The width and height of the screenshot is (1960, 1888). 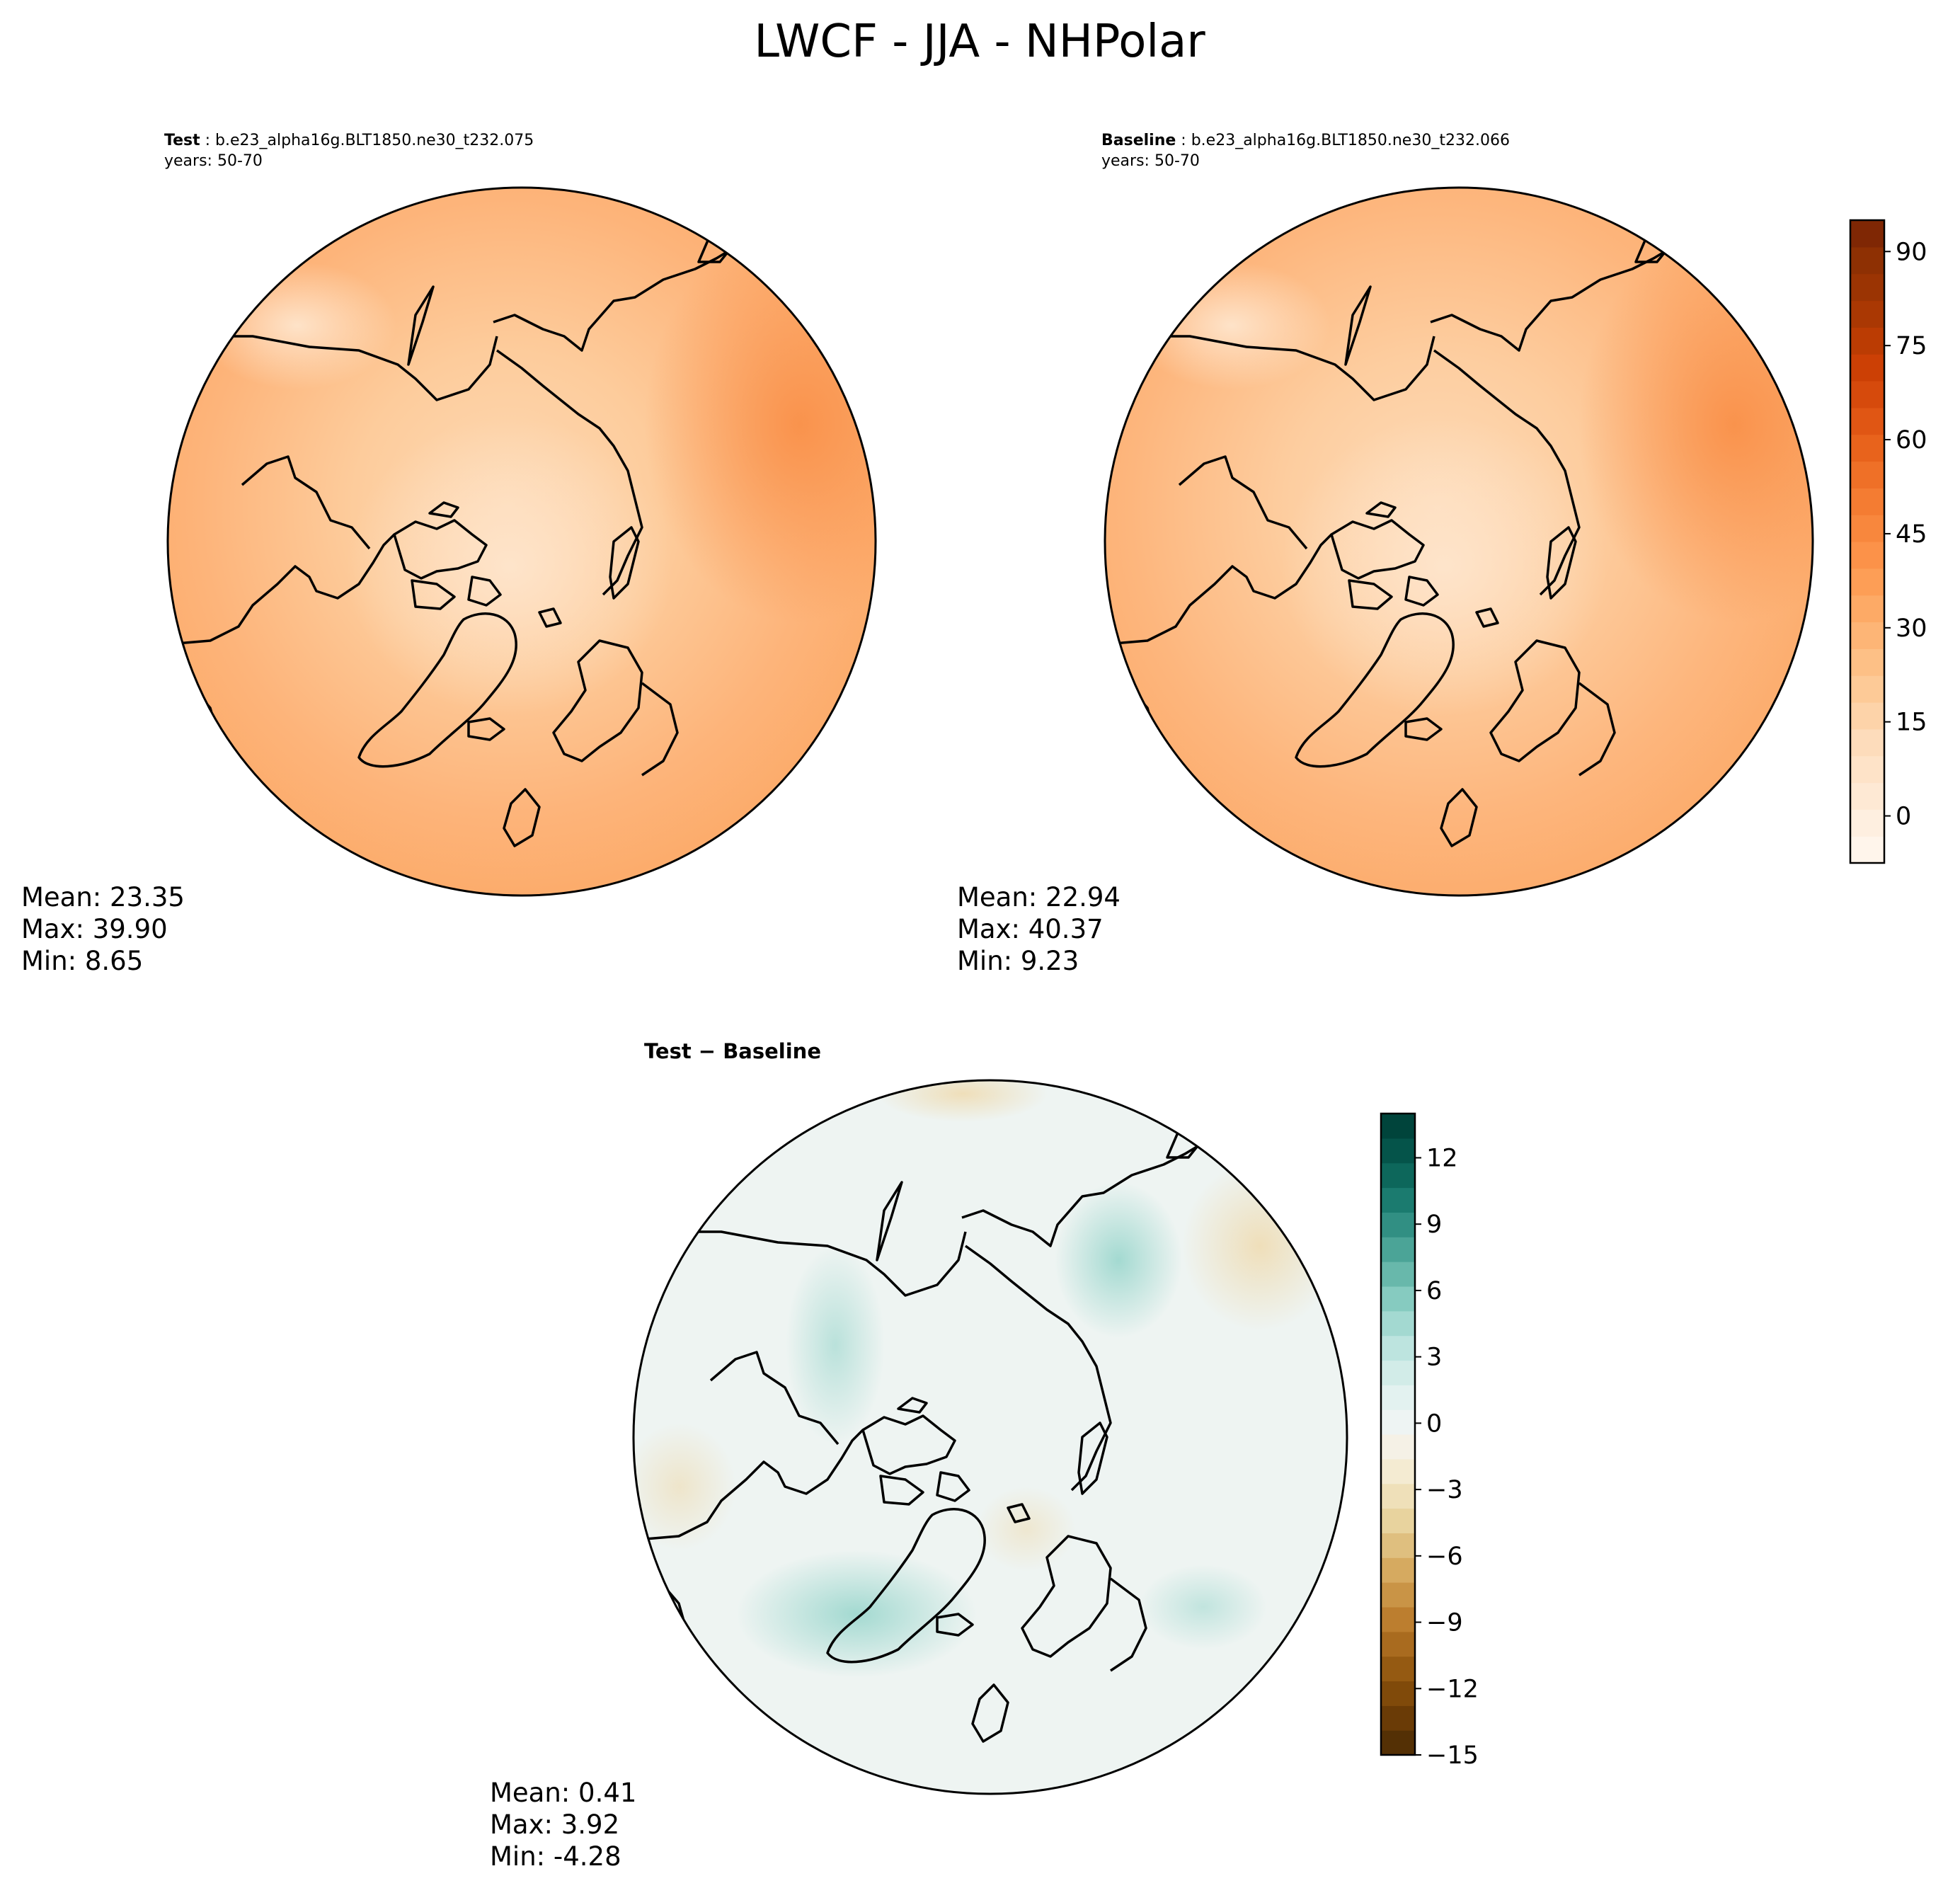 I want to click on baseline-mean: Mean: 22.94, so click(x=1039, y=897).